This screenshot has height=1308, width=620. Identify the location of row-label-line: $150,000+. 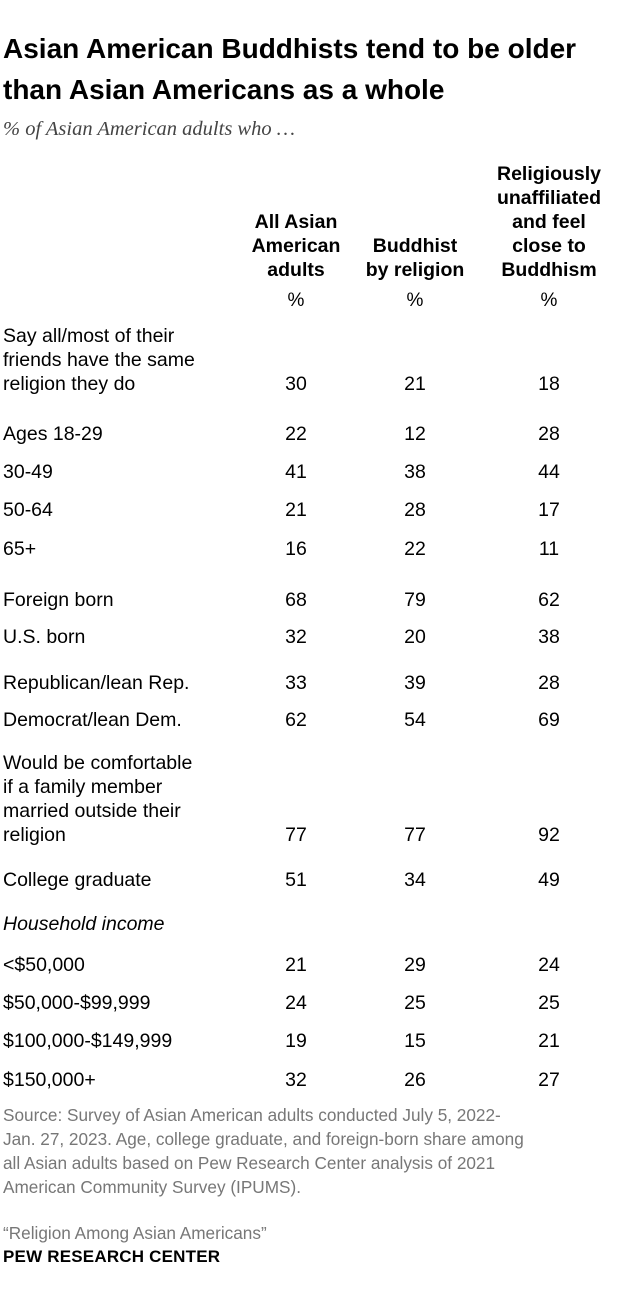
(49, 1080).